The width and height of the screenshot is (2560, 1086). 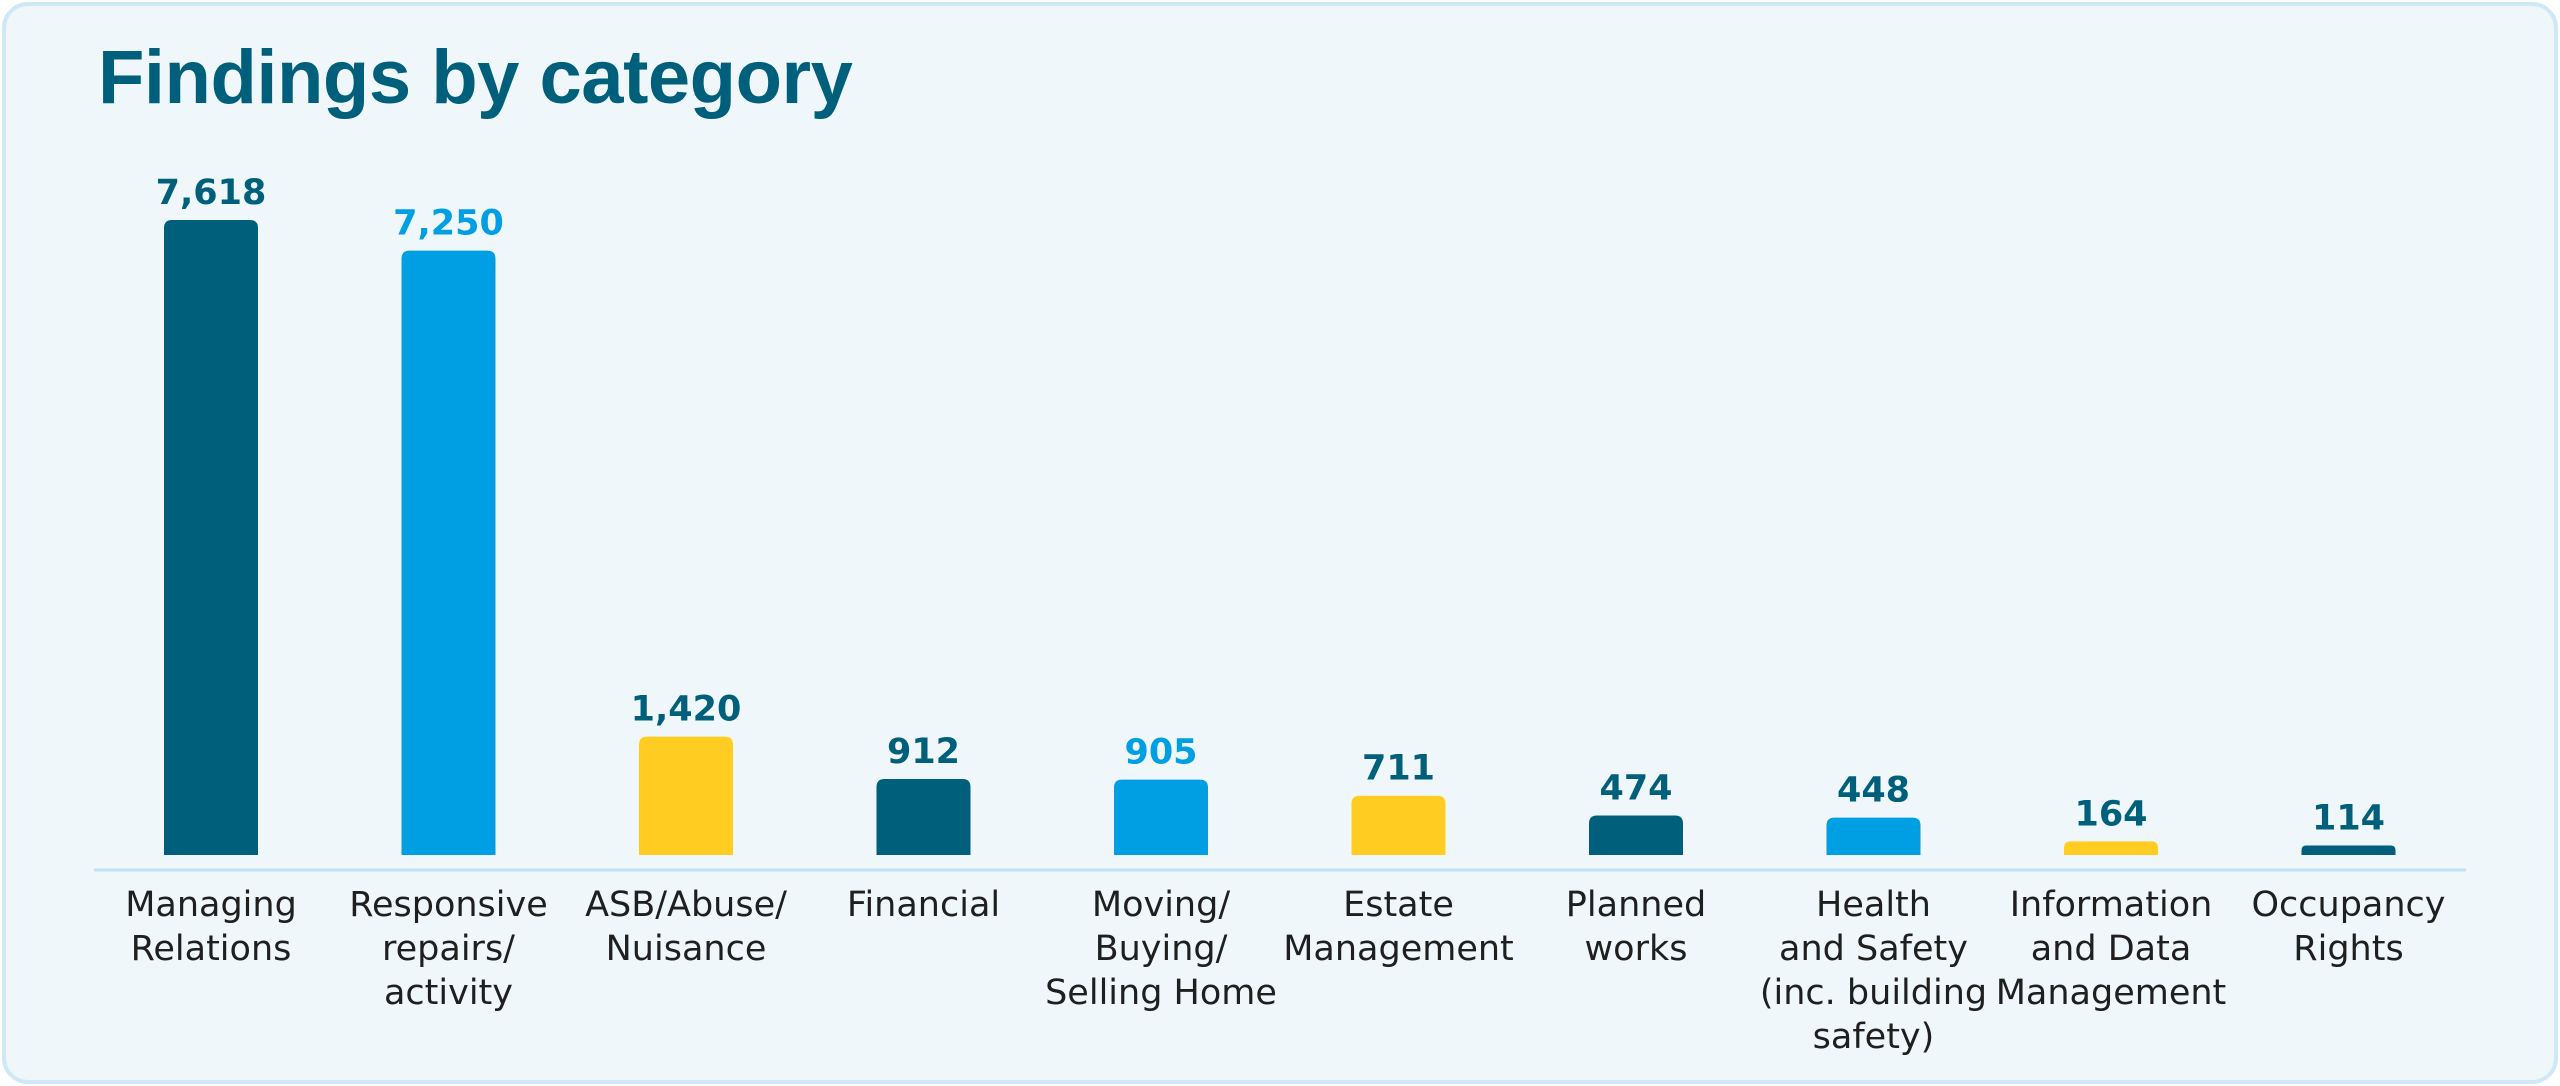 What do you see at coordinates (1873, 993) in the screenshot?
I see `category-label-line: (inc. building` at bounding box center [1873, 993].